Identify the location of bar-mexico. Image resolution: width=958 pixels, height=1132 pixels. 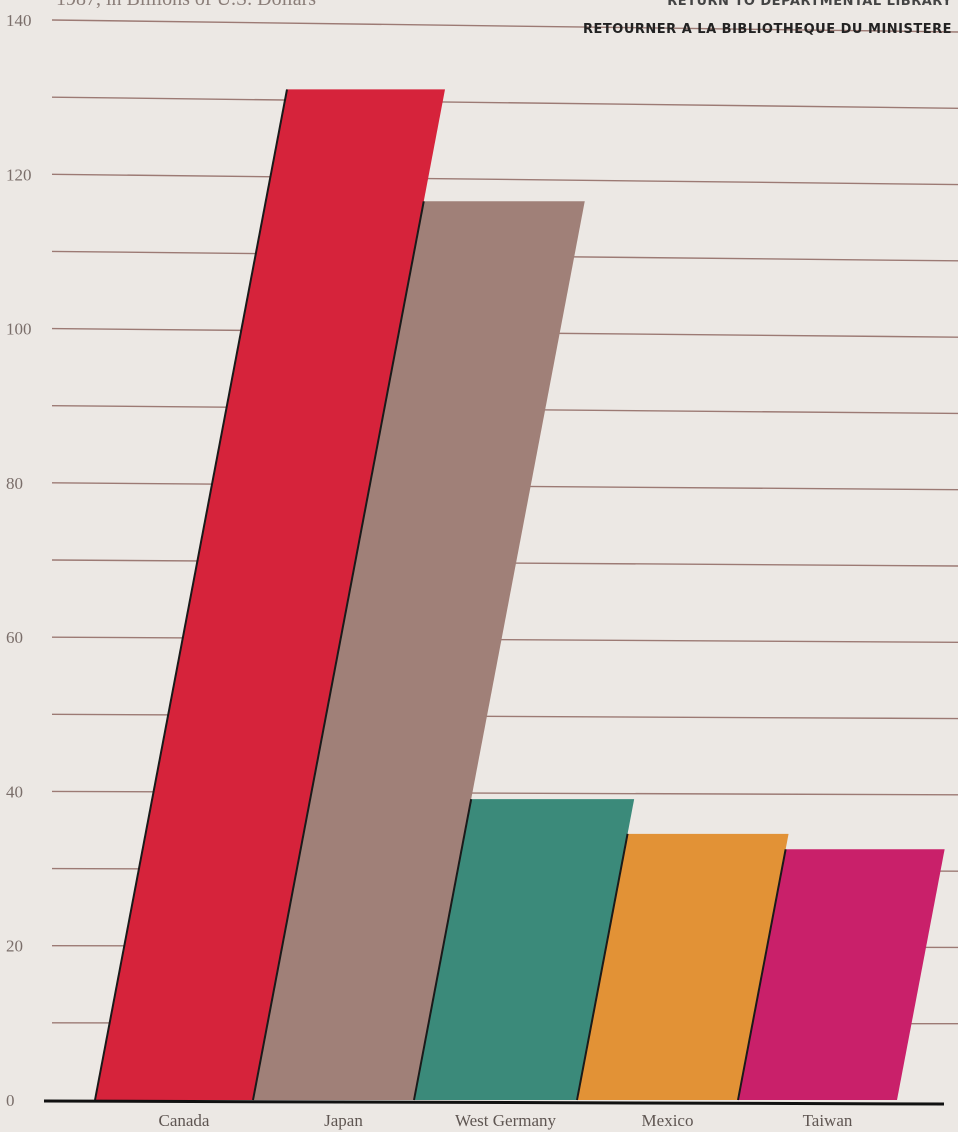
(683, 966).